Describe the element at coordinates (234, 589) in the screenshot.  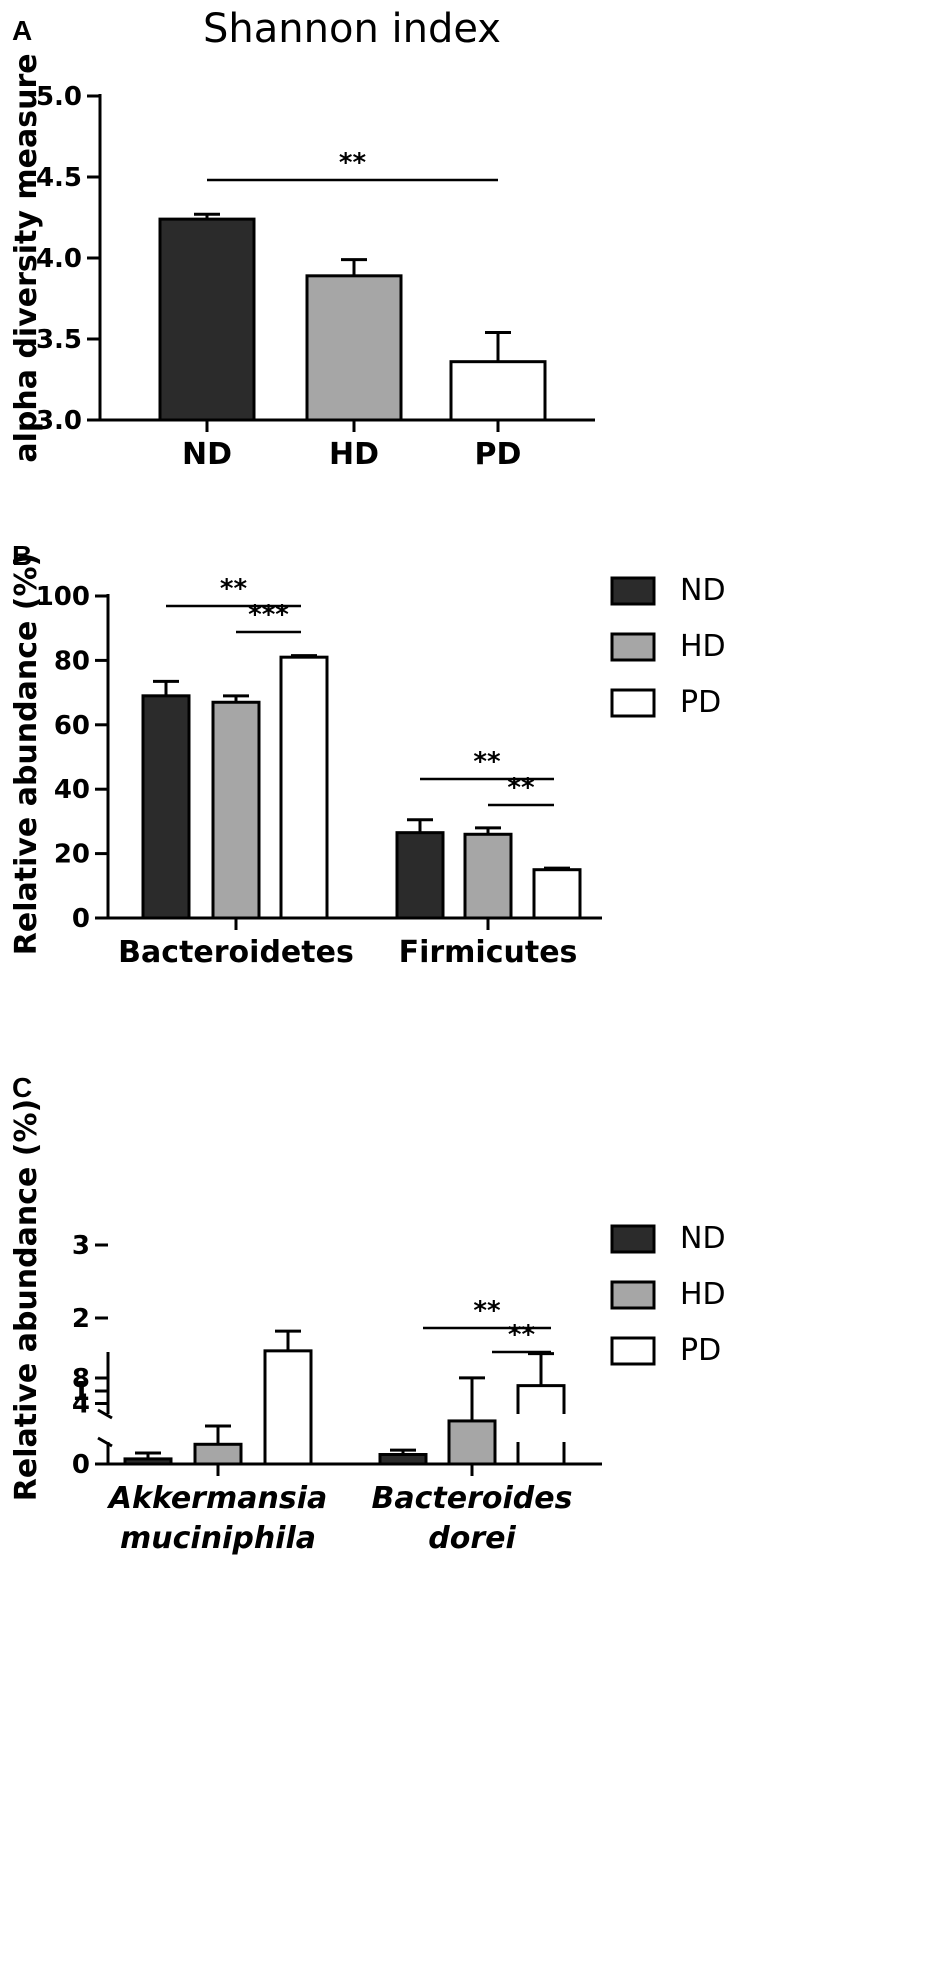
I see `panel-b-significance-0-label: **` at that location.